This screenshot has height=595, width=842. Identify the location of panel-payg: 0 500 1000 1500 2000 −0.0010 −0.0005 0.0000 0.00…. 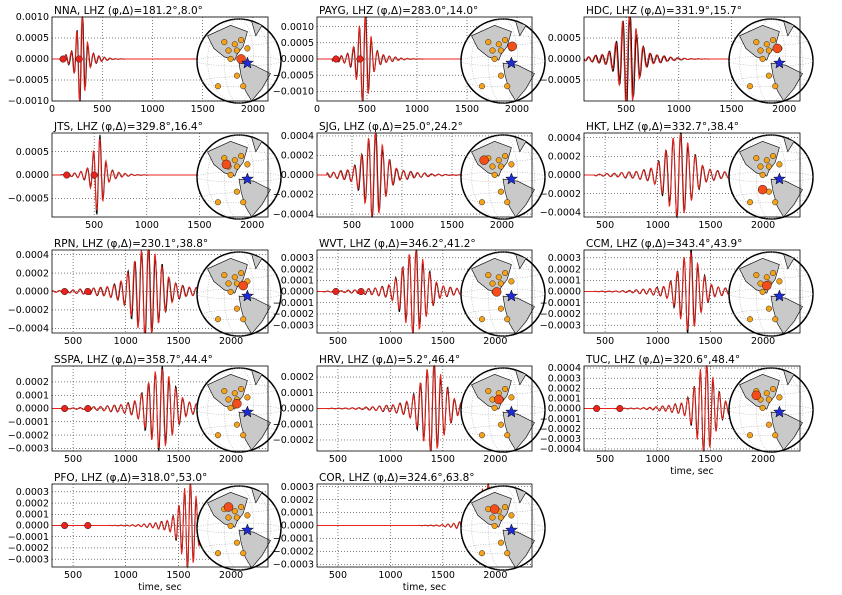
(409, 60).